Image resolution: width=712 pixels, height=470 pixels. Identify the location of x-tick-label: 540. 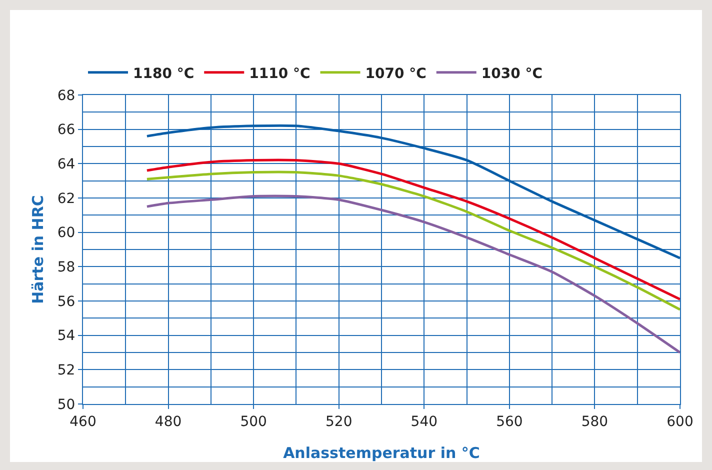
(424, 422).